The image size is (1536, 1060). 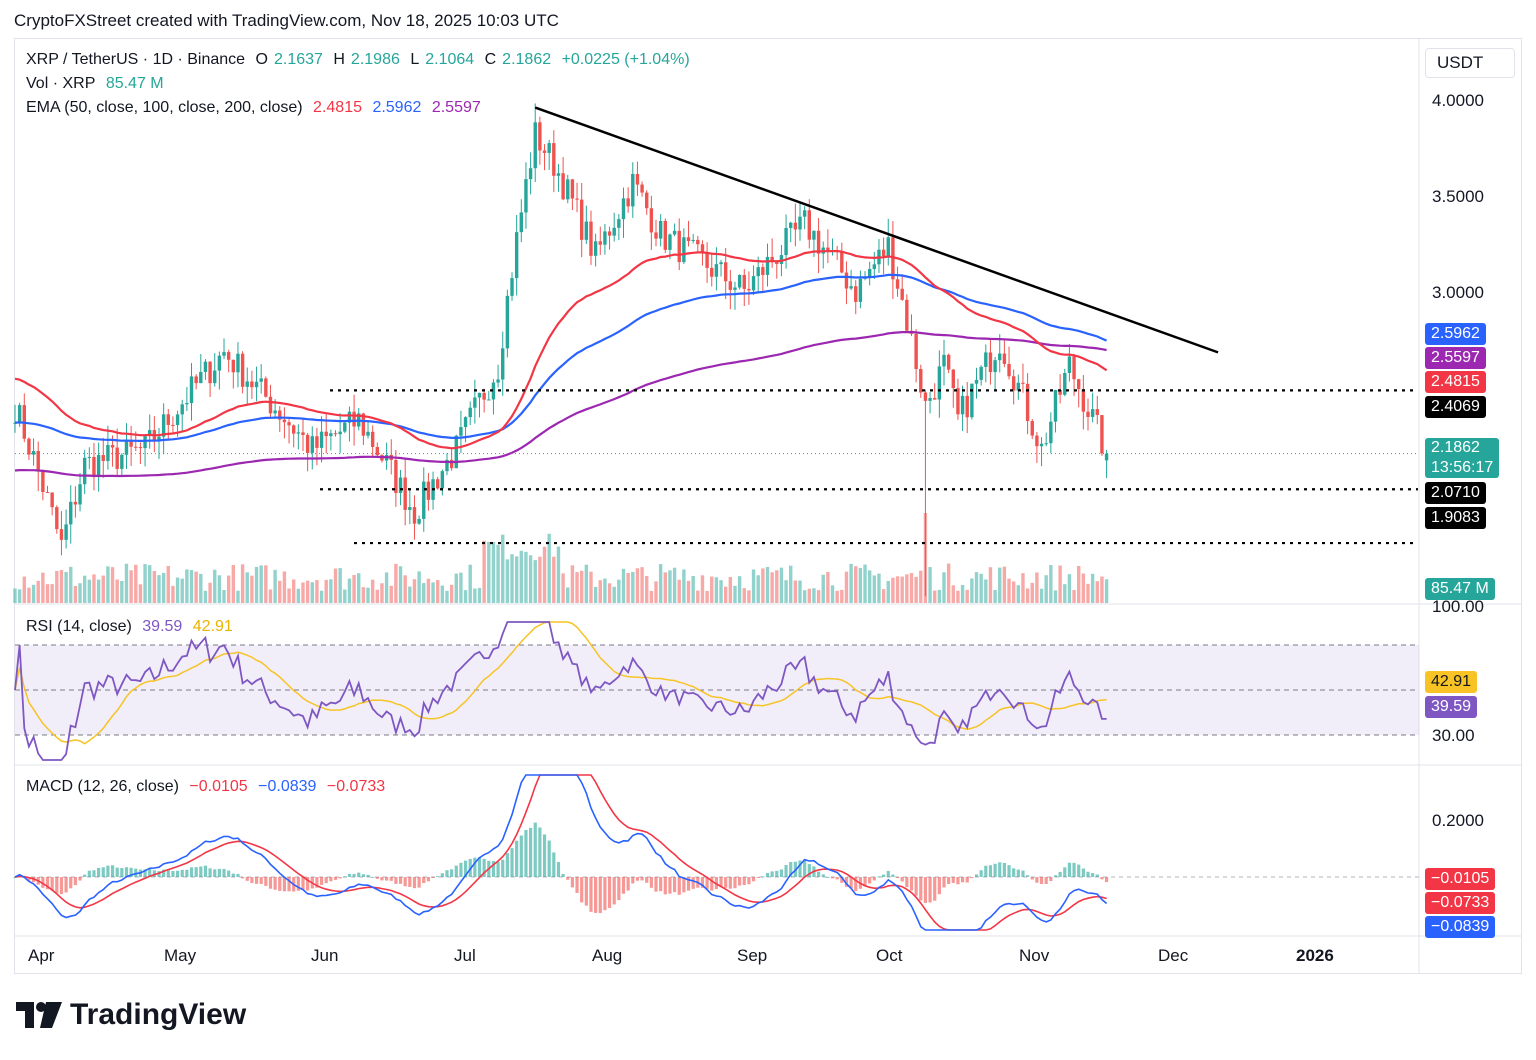 What do you see at coordinates (1470, 63) in the screenshot?
I see `currency-button: USDT` at bounding box center [1470, 63].